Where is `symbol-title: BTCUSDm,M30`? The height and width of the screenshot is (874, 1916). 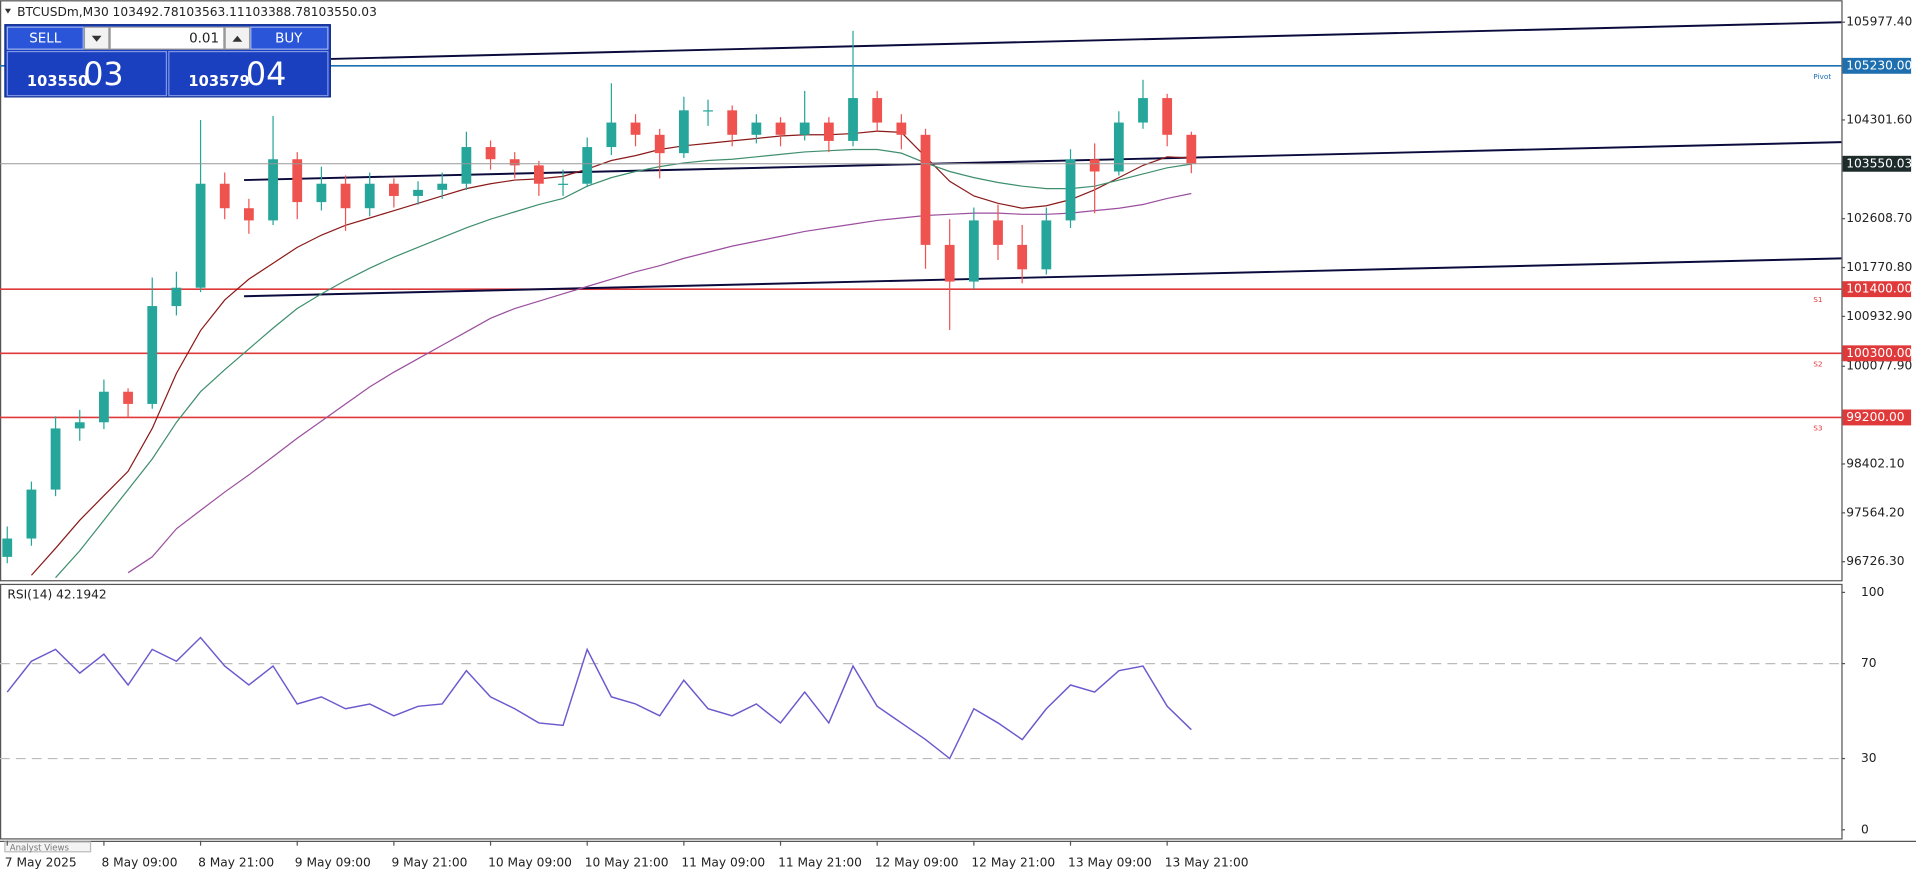 symbol-title: BTCUSDm,M30 is located at coordinates (63, 12).